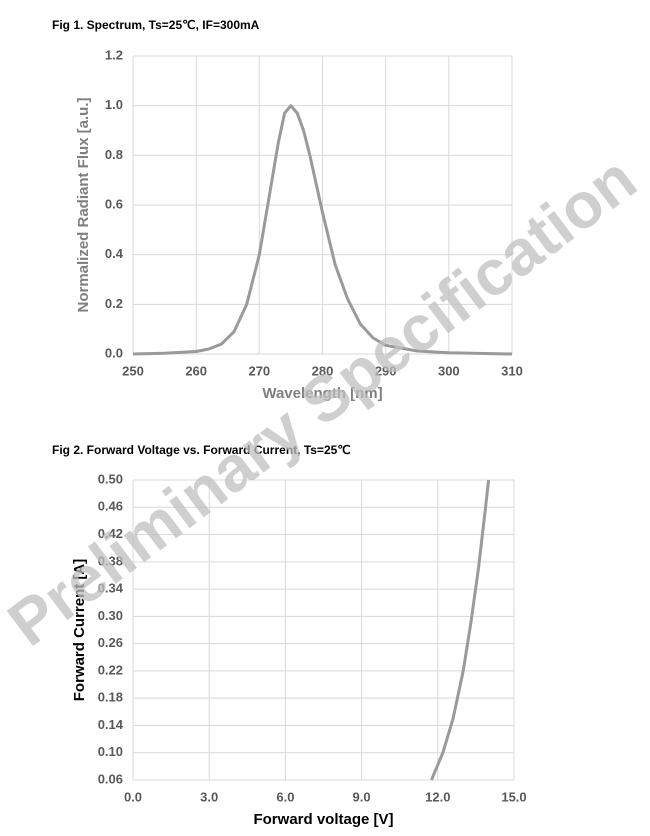 This screenshot has width=650, height=836. Describe the element at coordinates (513, 796) in the screenshot. I see `x-tick-label: 15.0` at that location.